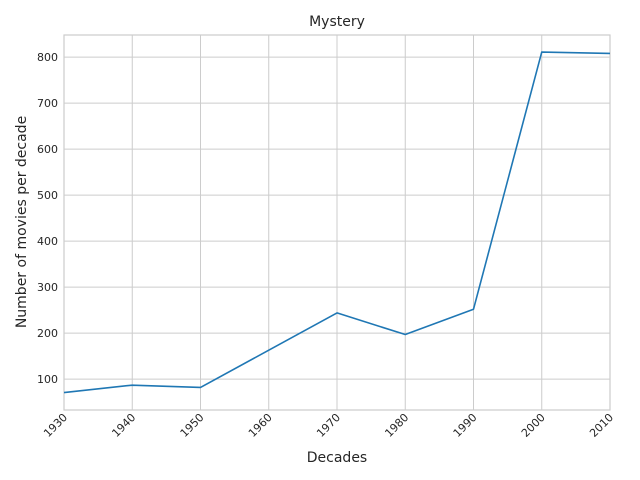 This screenshot has height=480, width=640. What do you see at coordinates (123, 425) in the screenshot?
I see `x-tick-label: 1940` at bounding box center [123, 425].